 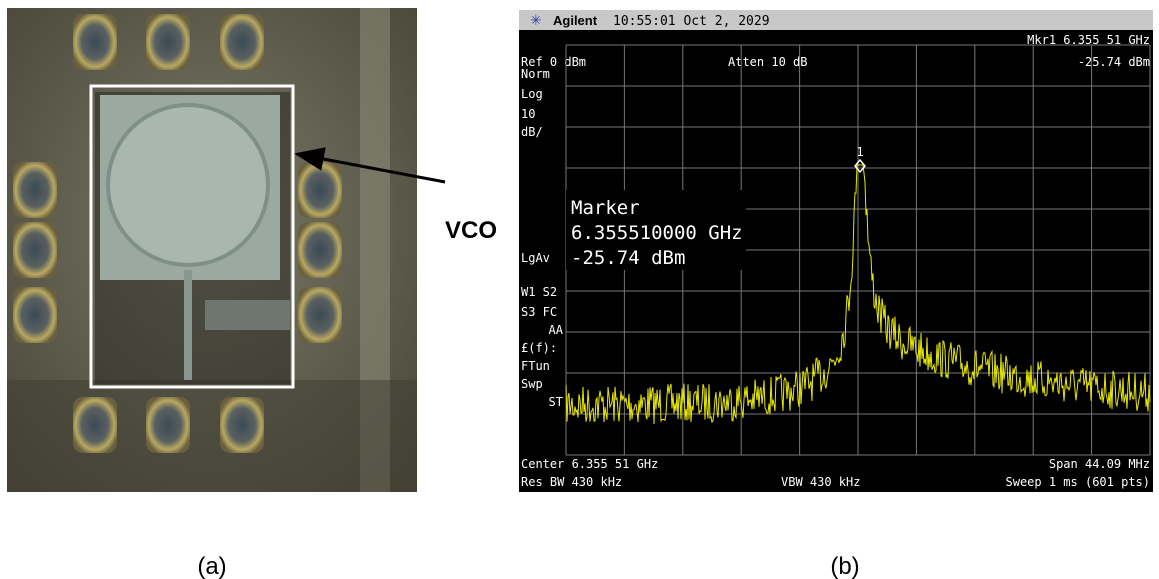 What do you see at coordinates (556, 330) in the screenshot?
I see `side-label: AA` at bounding box center [556, 330].